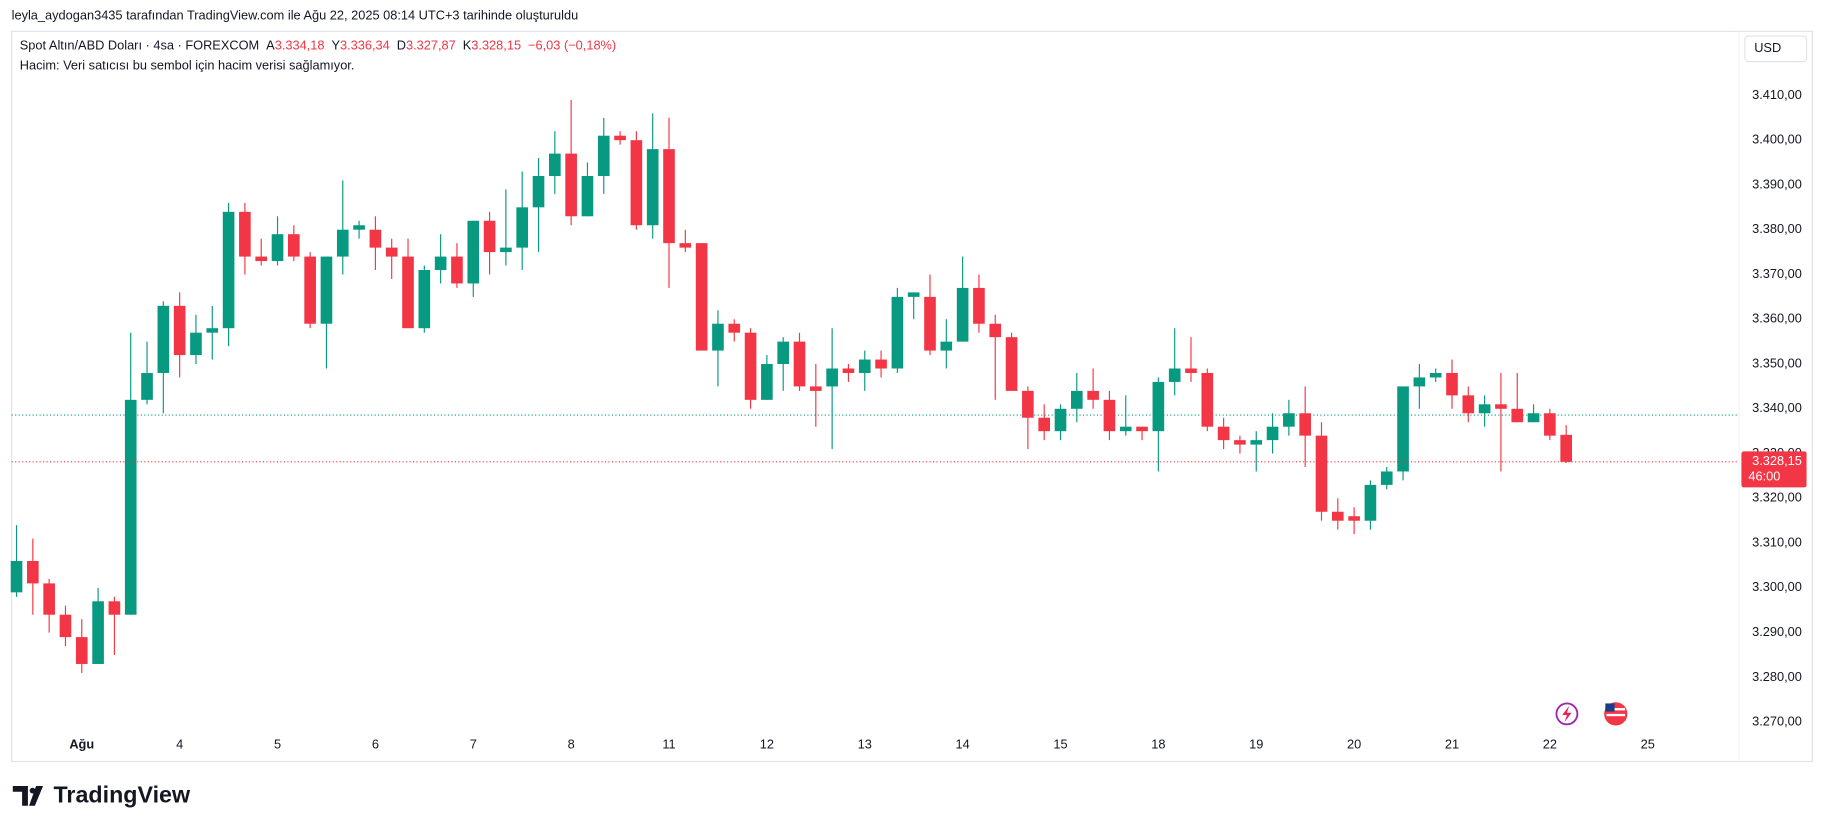  I want to click on alert-icon, so click(1567, 714).